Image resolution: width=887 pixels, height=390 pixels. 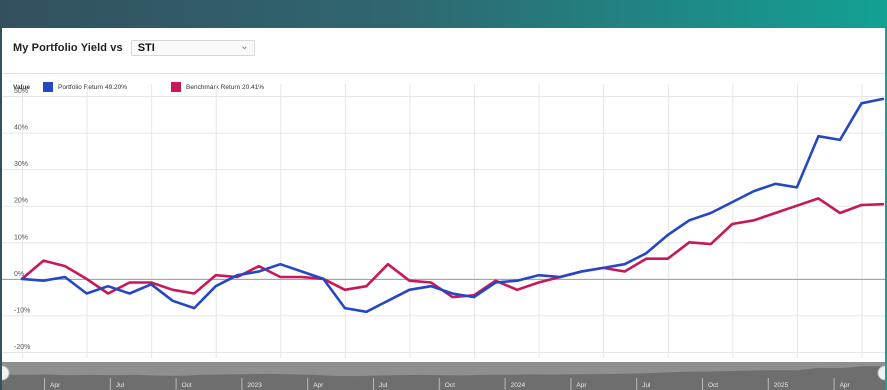 I want to click on legend-label-benchmark: Benchmark Return 20.41%, so click(x=225, y=87).